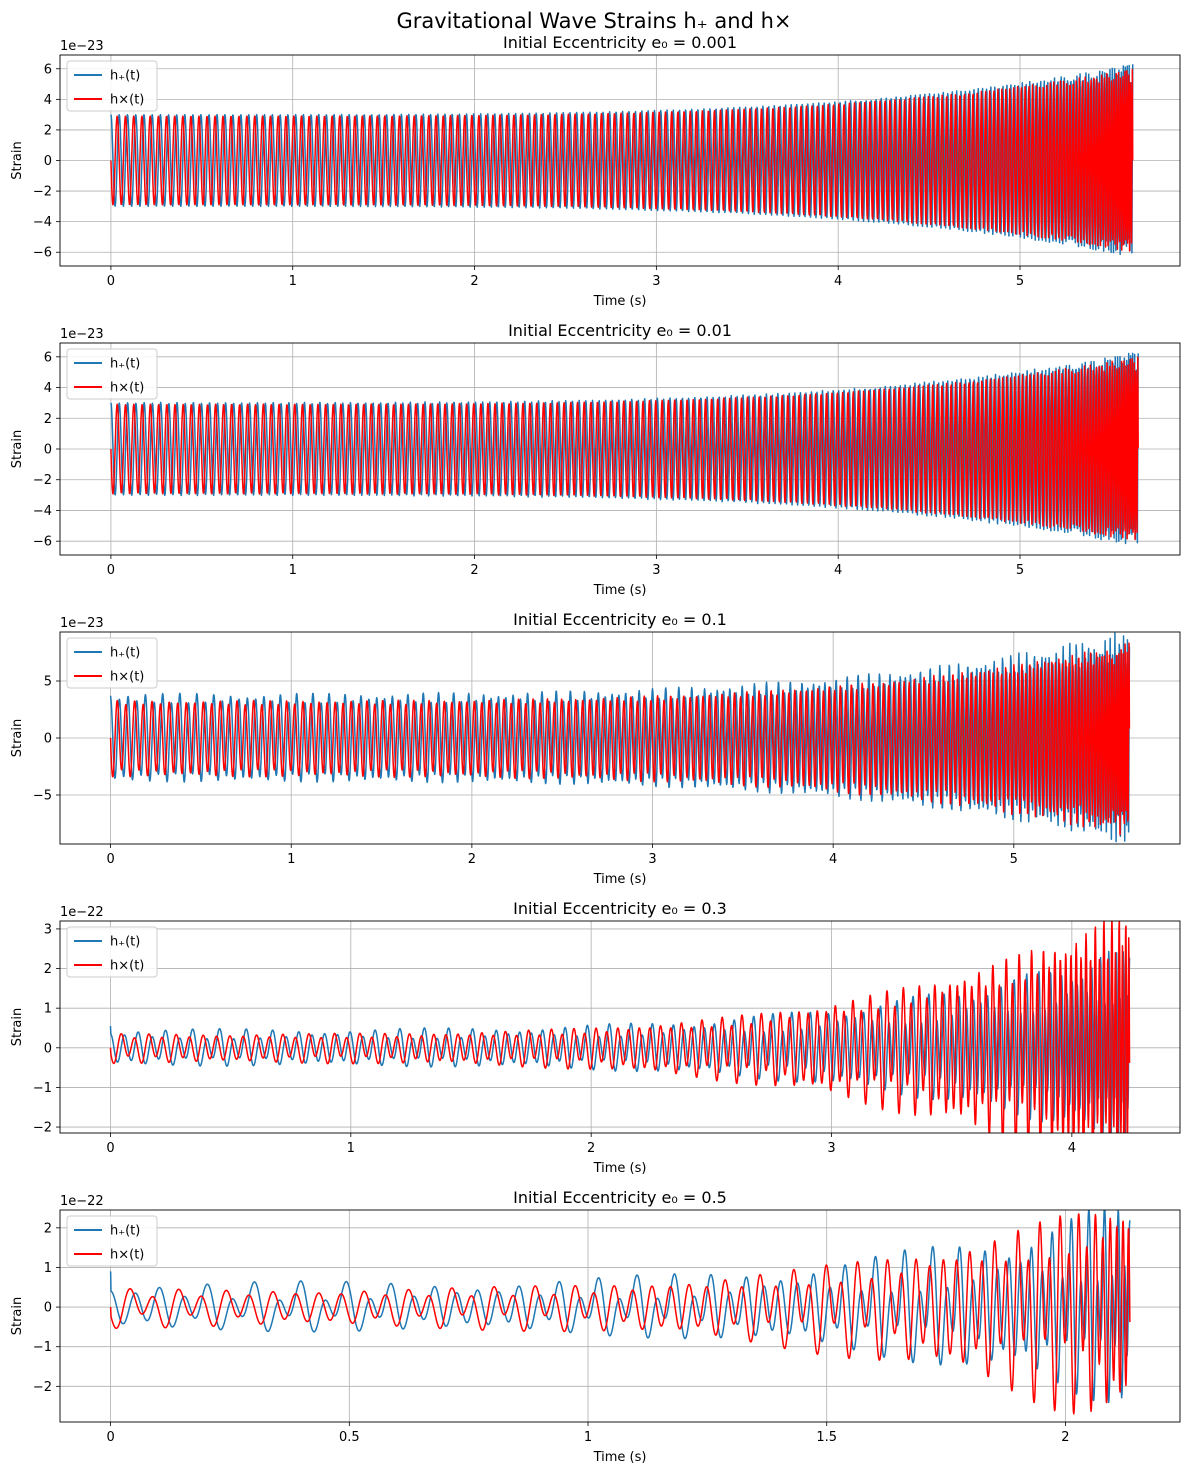 The image size is (1189, 1475). I want to click on panel-title: Initial Eccentricity e₀ = 0.5, so click(620, 1197).